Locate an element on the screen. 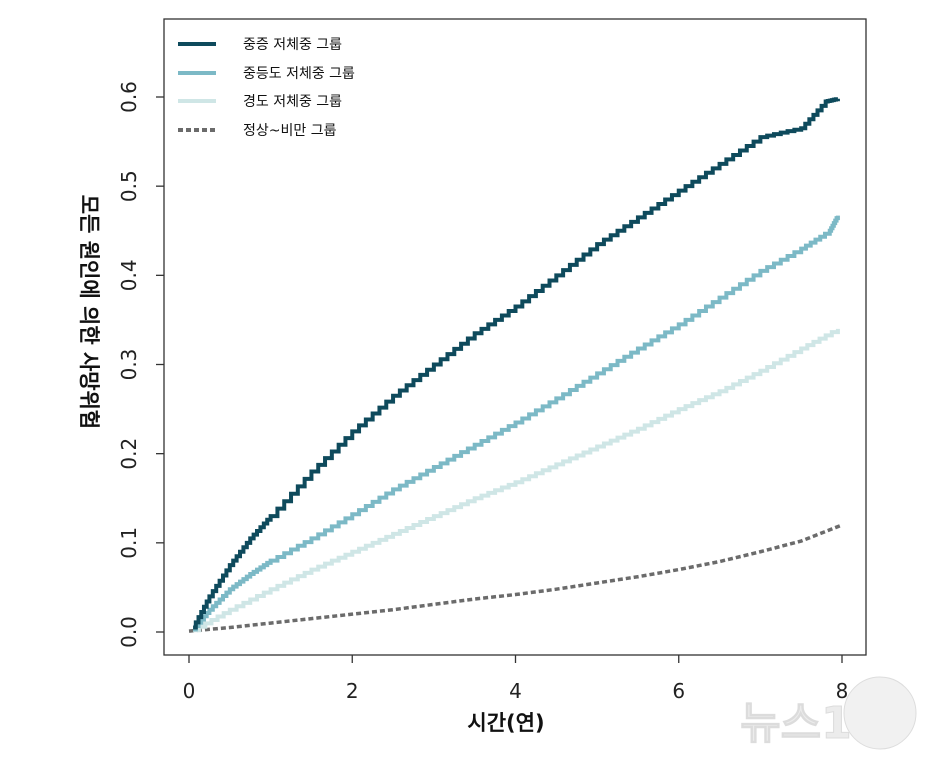  legend-label-severe: 중증 저체중 그룹 is located at coordinates (292, 45).